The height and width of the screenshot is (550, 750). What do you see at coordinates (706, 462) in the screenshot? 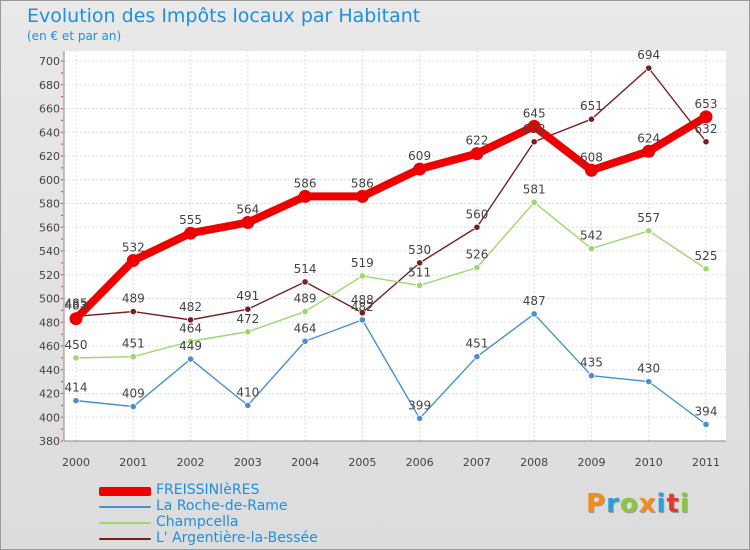
I see `x-tick-label: 2011` at bounding box center [706, 462].